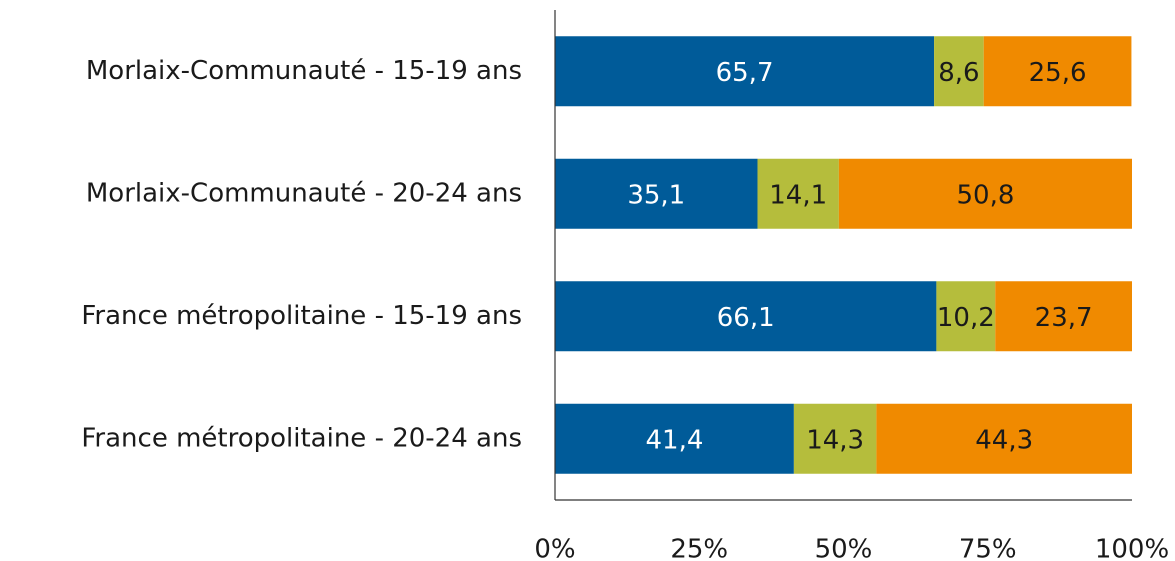 The height and width of the screenshot is (561, 1175). Describe the element at coordinates (699, 548) in the screenshot. I see `x-tick-label: 25%` at that location.